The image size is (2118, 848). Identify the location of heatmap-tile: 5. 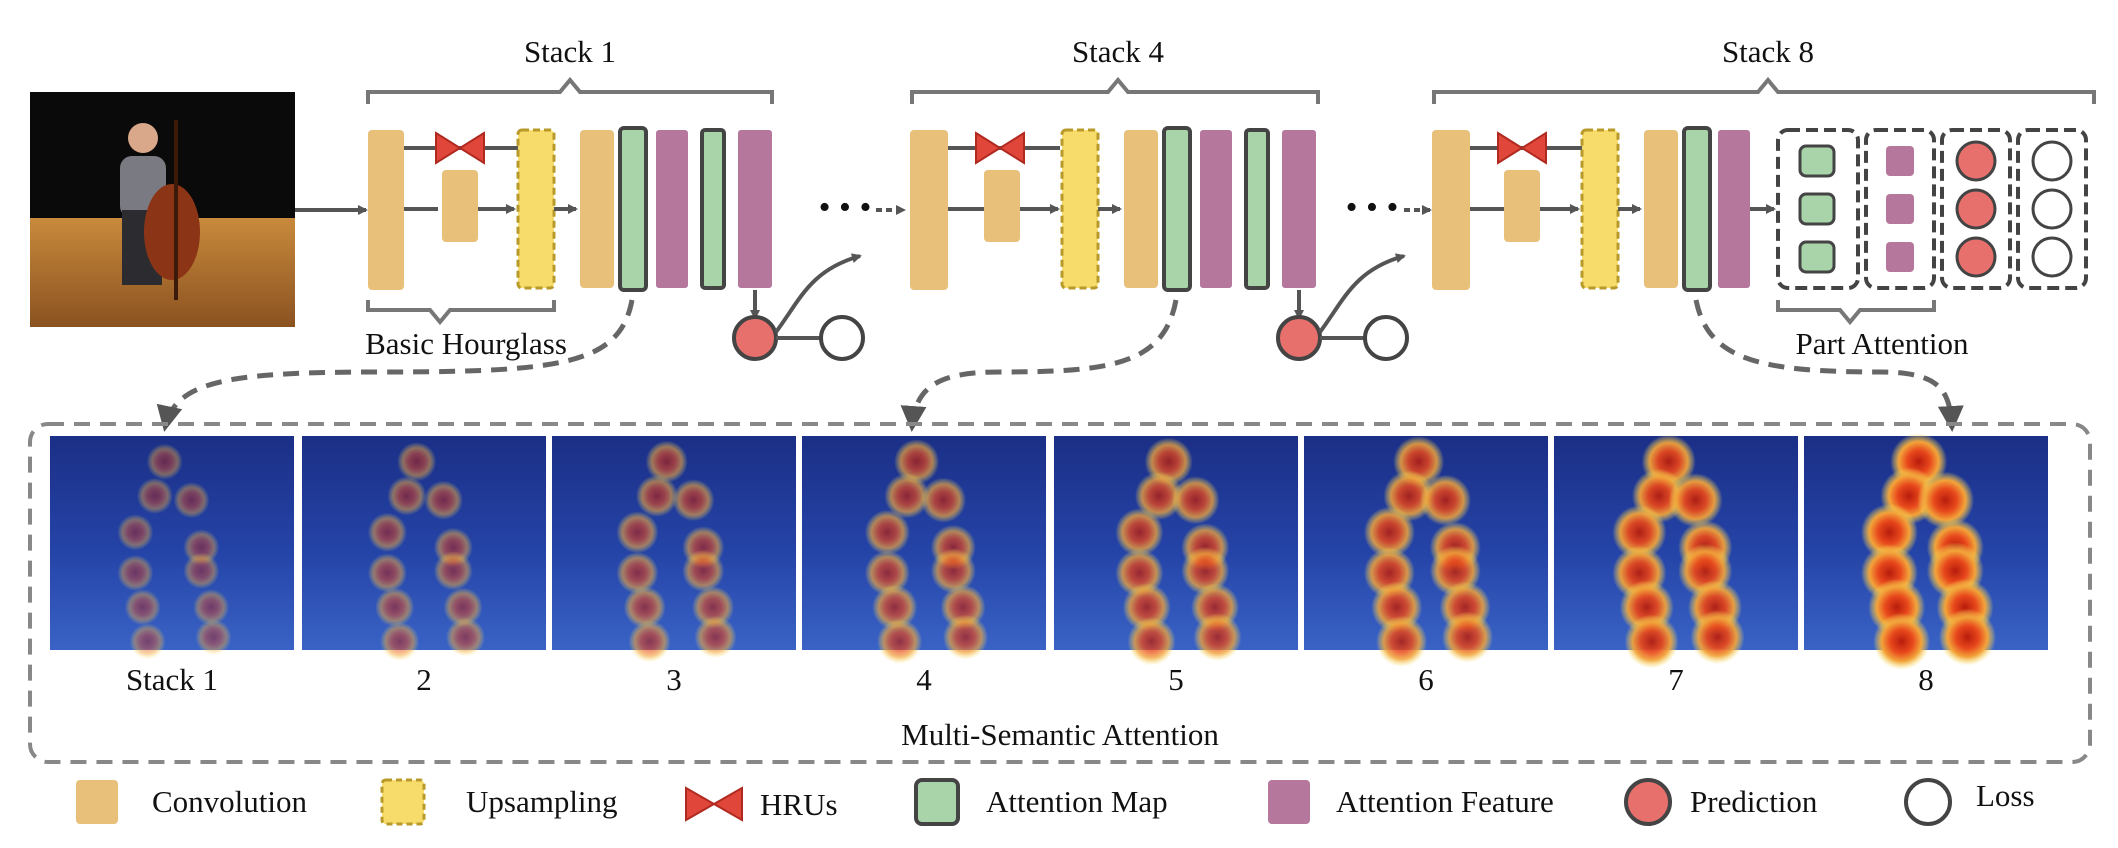
(1176, 566).